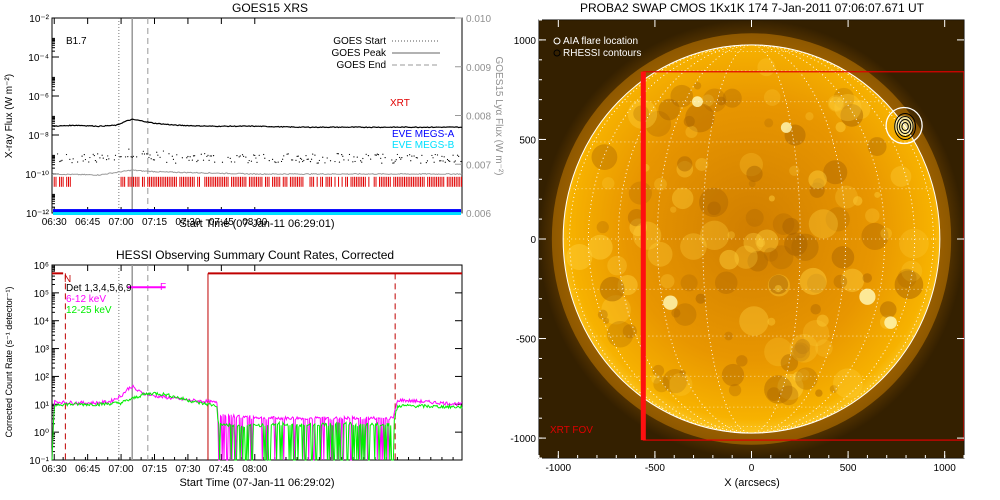 The width and height of the screenshot is (1000, 500). I want to click on y-tick-label: 10⁰, so click(41, 433).